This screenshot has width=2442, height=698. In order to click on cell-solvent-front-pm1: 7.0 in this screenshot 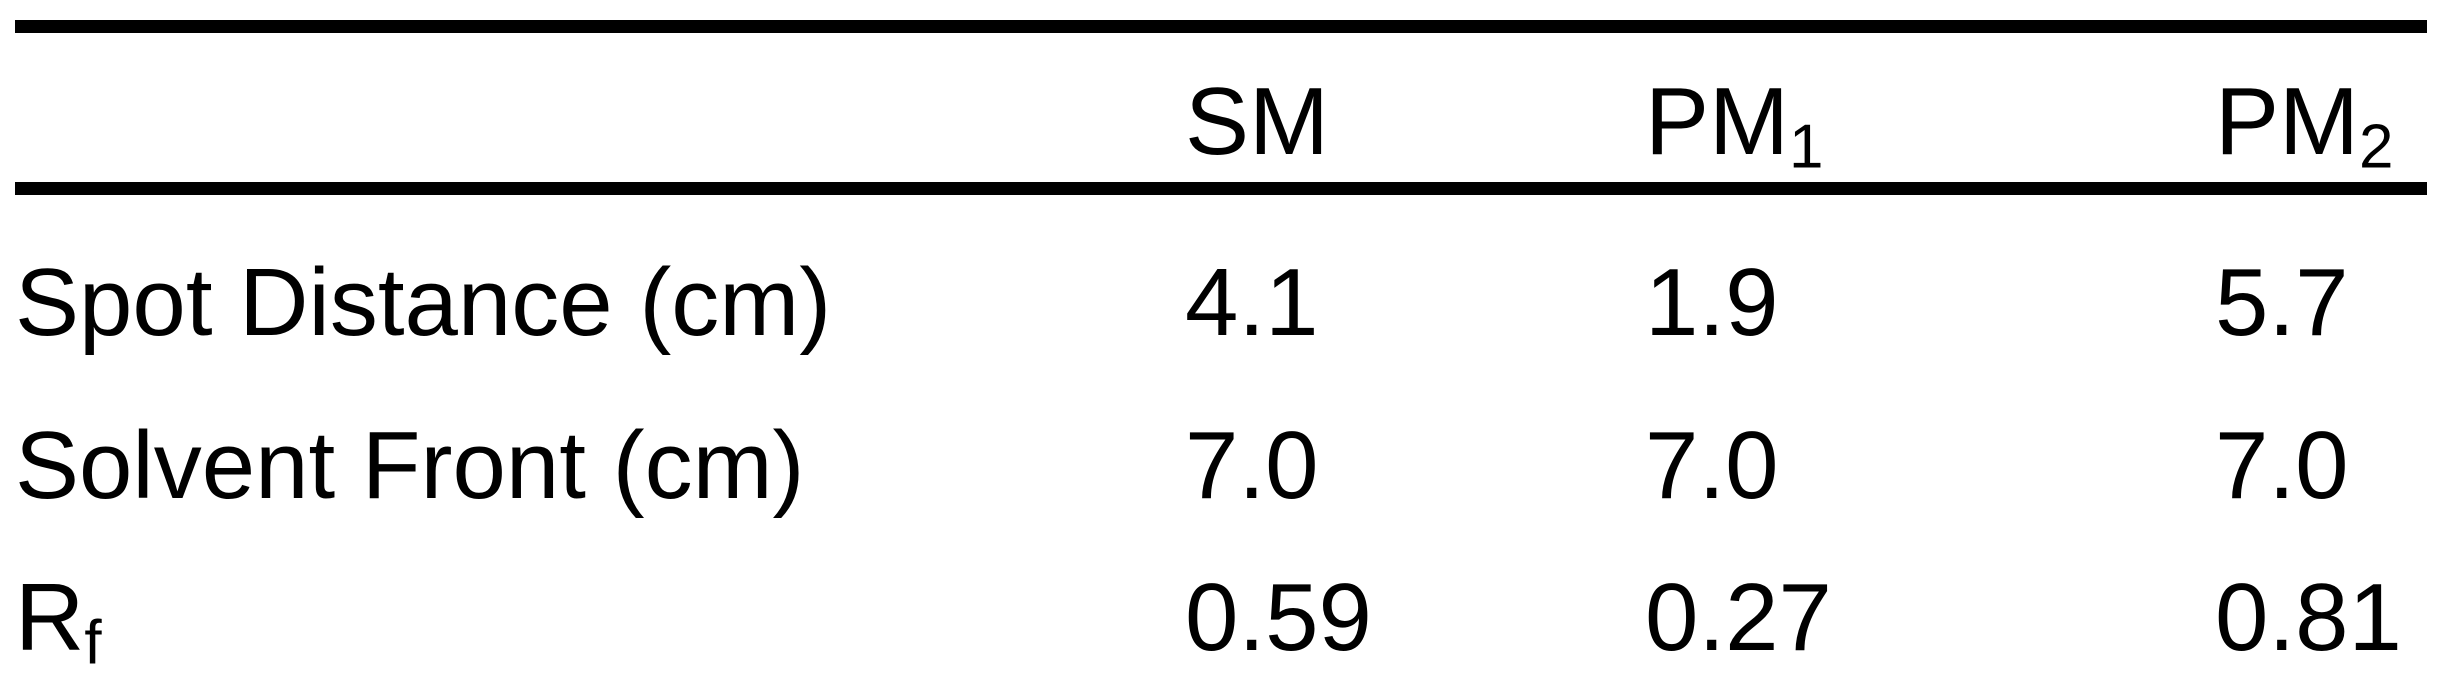, I will do `click(1712, 465)`.